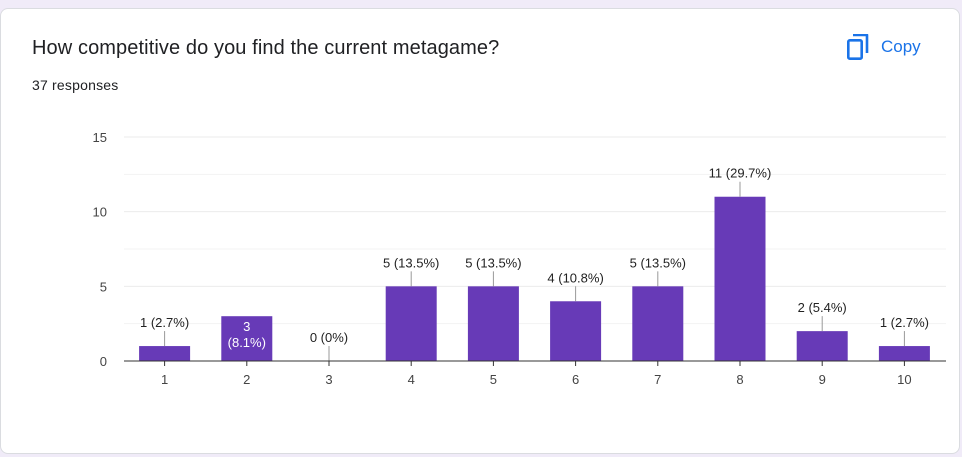  I want to click on data-label: 0 (0%), so click(329, 337).